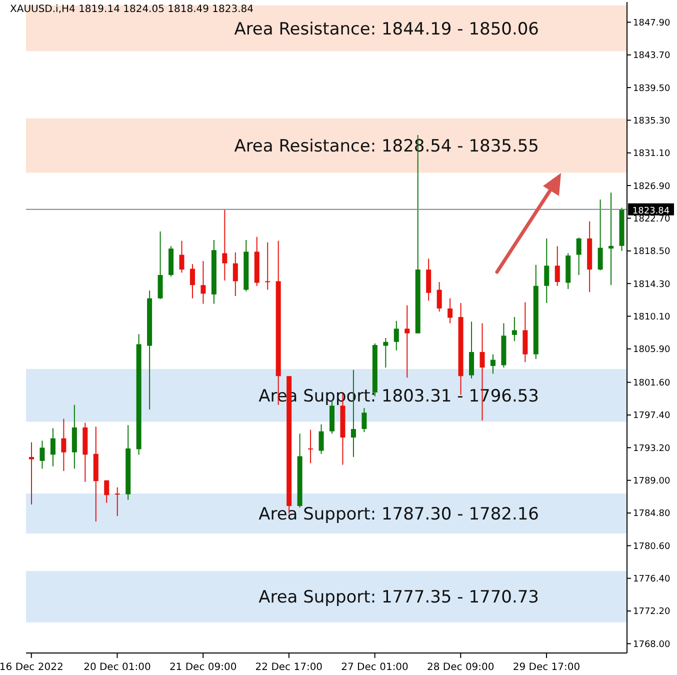  What do you see at coordinates (651, 481) in the screenshot?
I see `y-tick-label: 1789.00` at bounding box center [651, 481].